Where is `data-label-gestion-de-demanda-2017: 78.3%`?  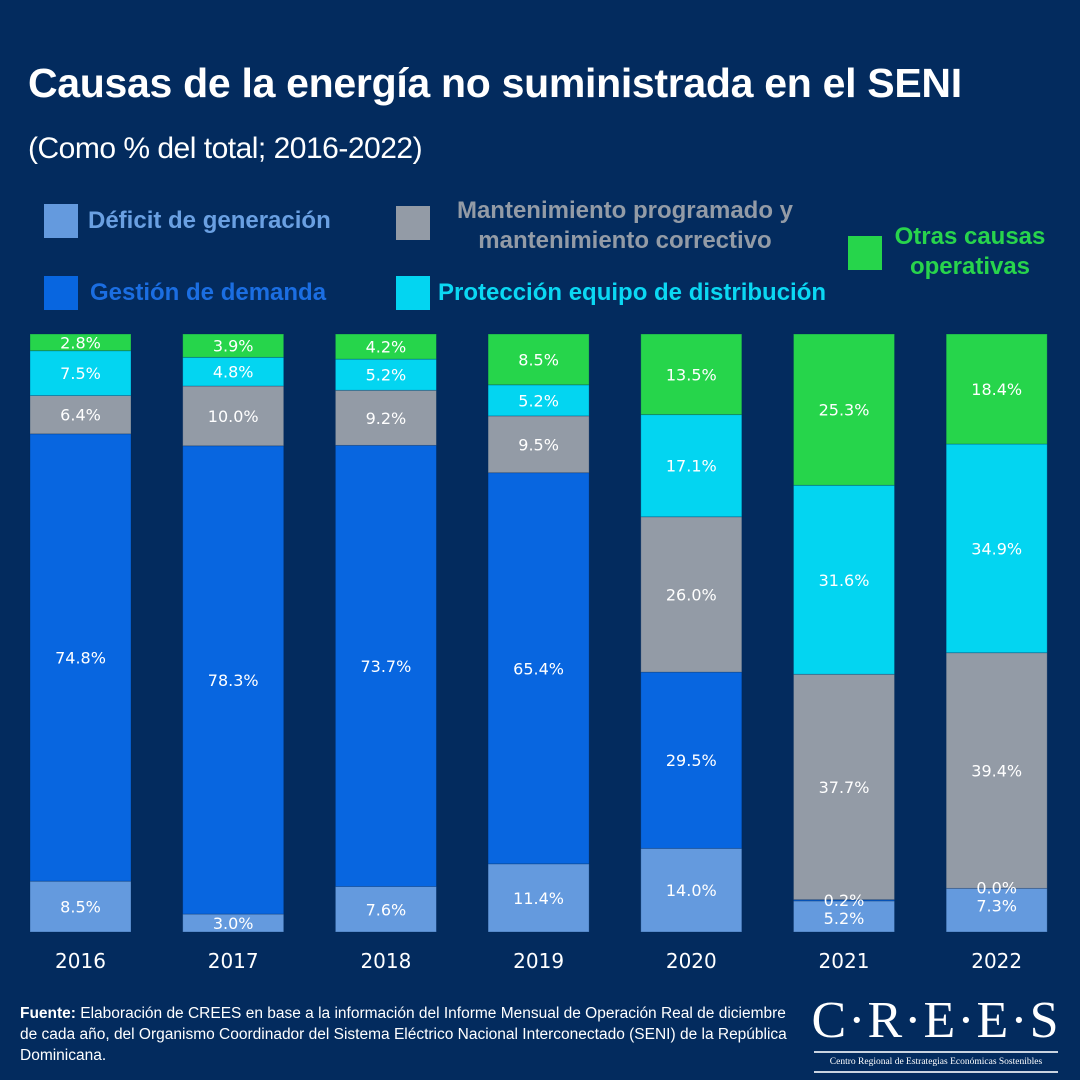
data-label-gestion-de-demanda-2017: 78.3% is located at coordinates (233, 680).